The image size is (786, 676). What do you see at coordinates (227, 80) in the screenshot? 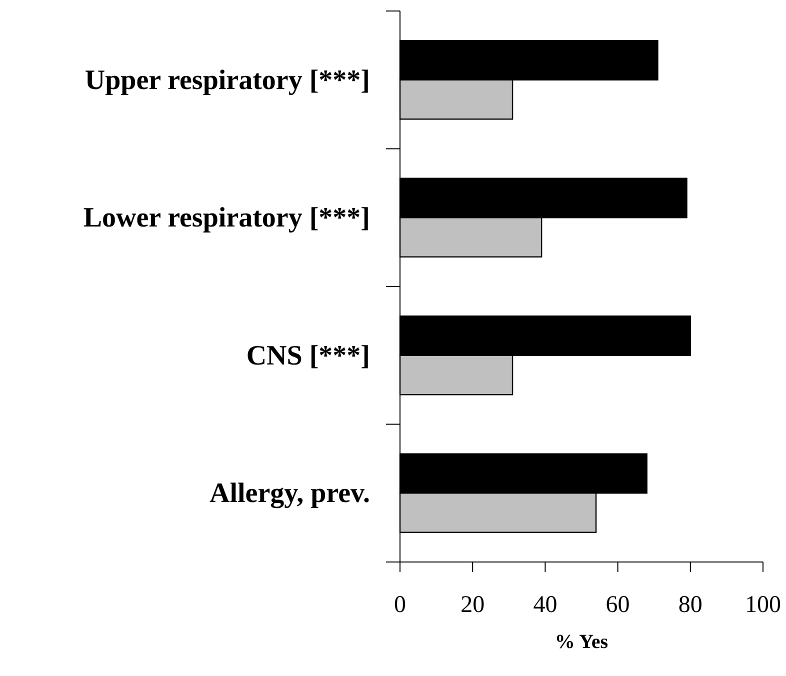
I see `y-tick-label: Upper respiratory [***]` at bounding box center [227, 80].